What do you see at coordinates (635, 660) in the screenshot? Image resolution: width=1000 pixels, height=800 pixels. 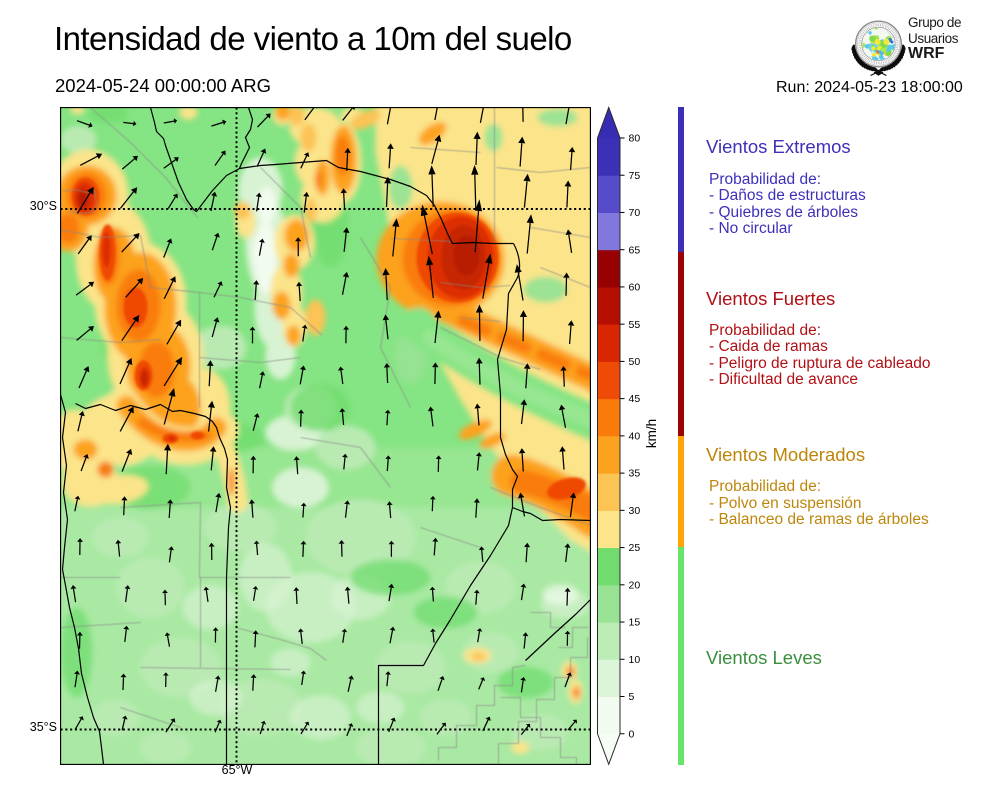 I see `svg-text: 10` at bounding box center [635, 660].